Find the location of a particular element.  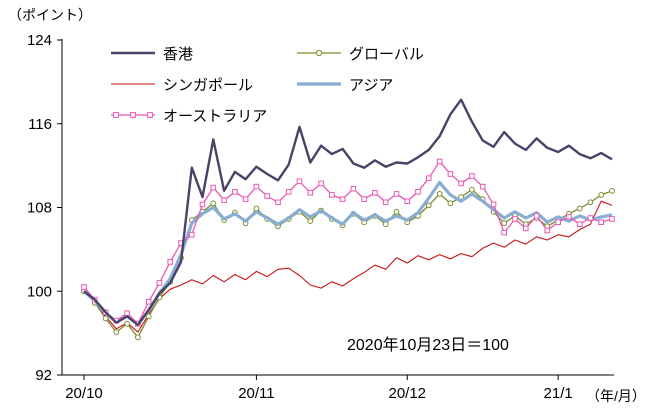

x-tick-label: 20/10 is located at coordinates (84, 393).